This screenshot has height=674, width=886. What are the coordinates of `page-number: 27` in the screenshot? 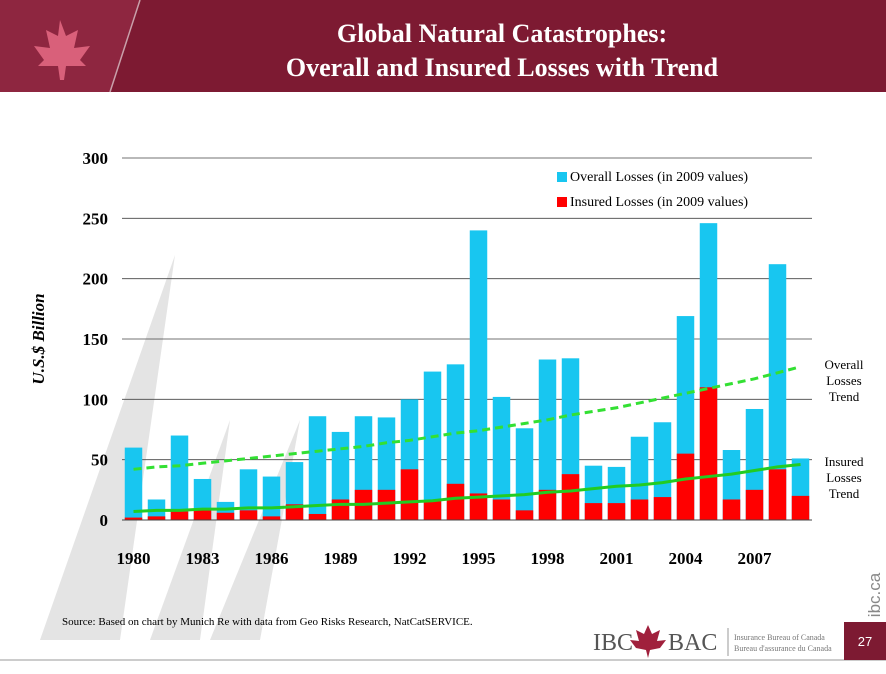 It's located at (865, 641).